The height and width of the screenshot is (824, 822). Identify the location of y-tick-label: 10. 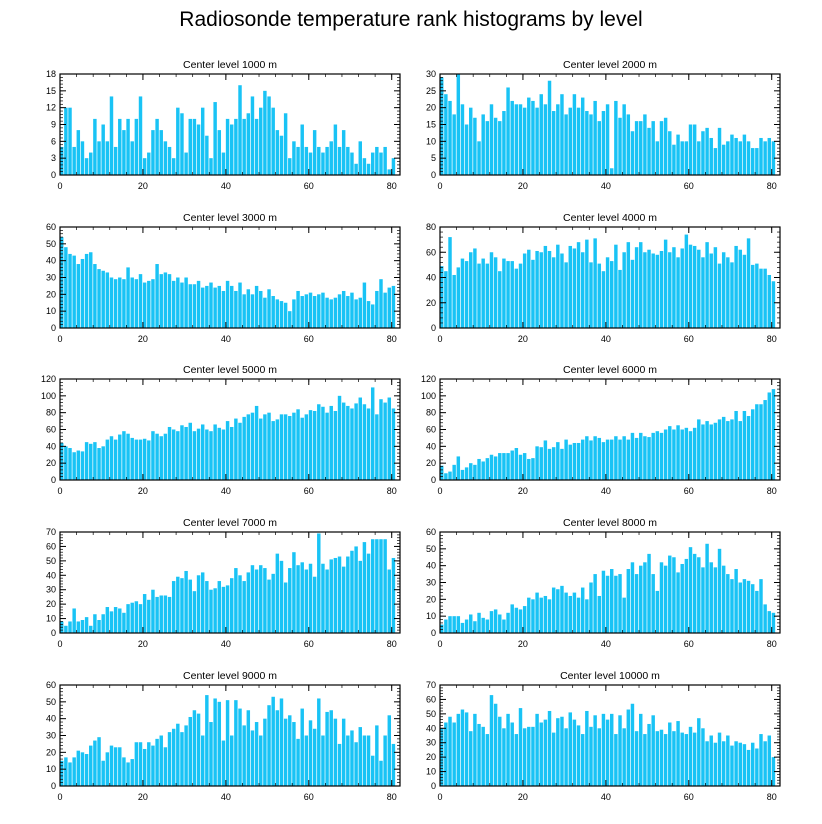
(51, 769).